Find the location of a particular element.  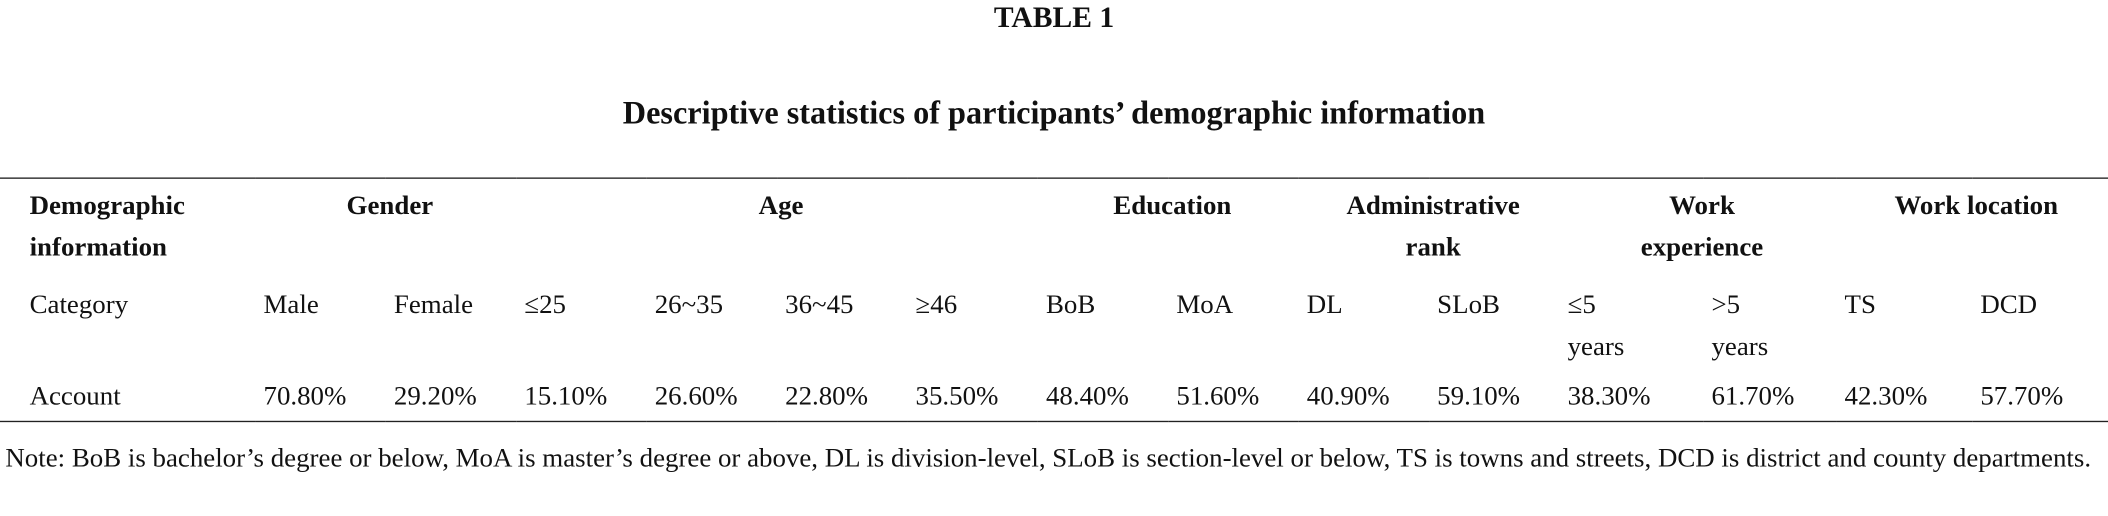

table-cell: BoB is located at coordinates (1103, 330).